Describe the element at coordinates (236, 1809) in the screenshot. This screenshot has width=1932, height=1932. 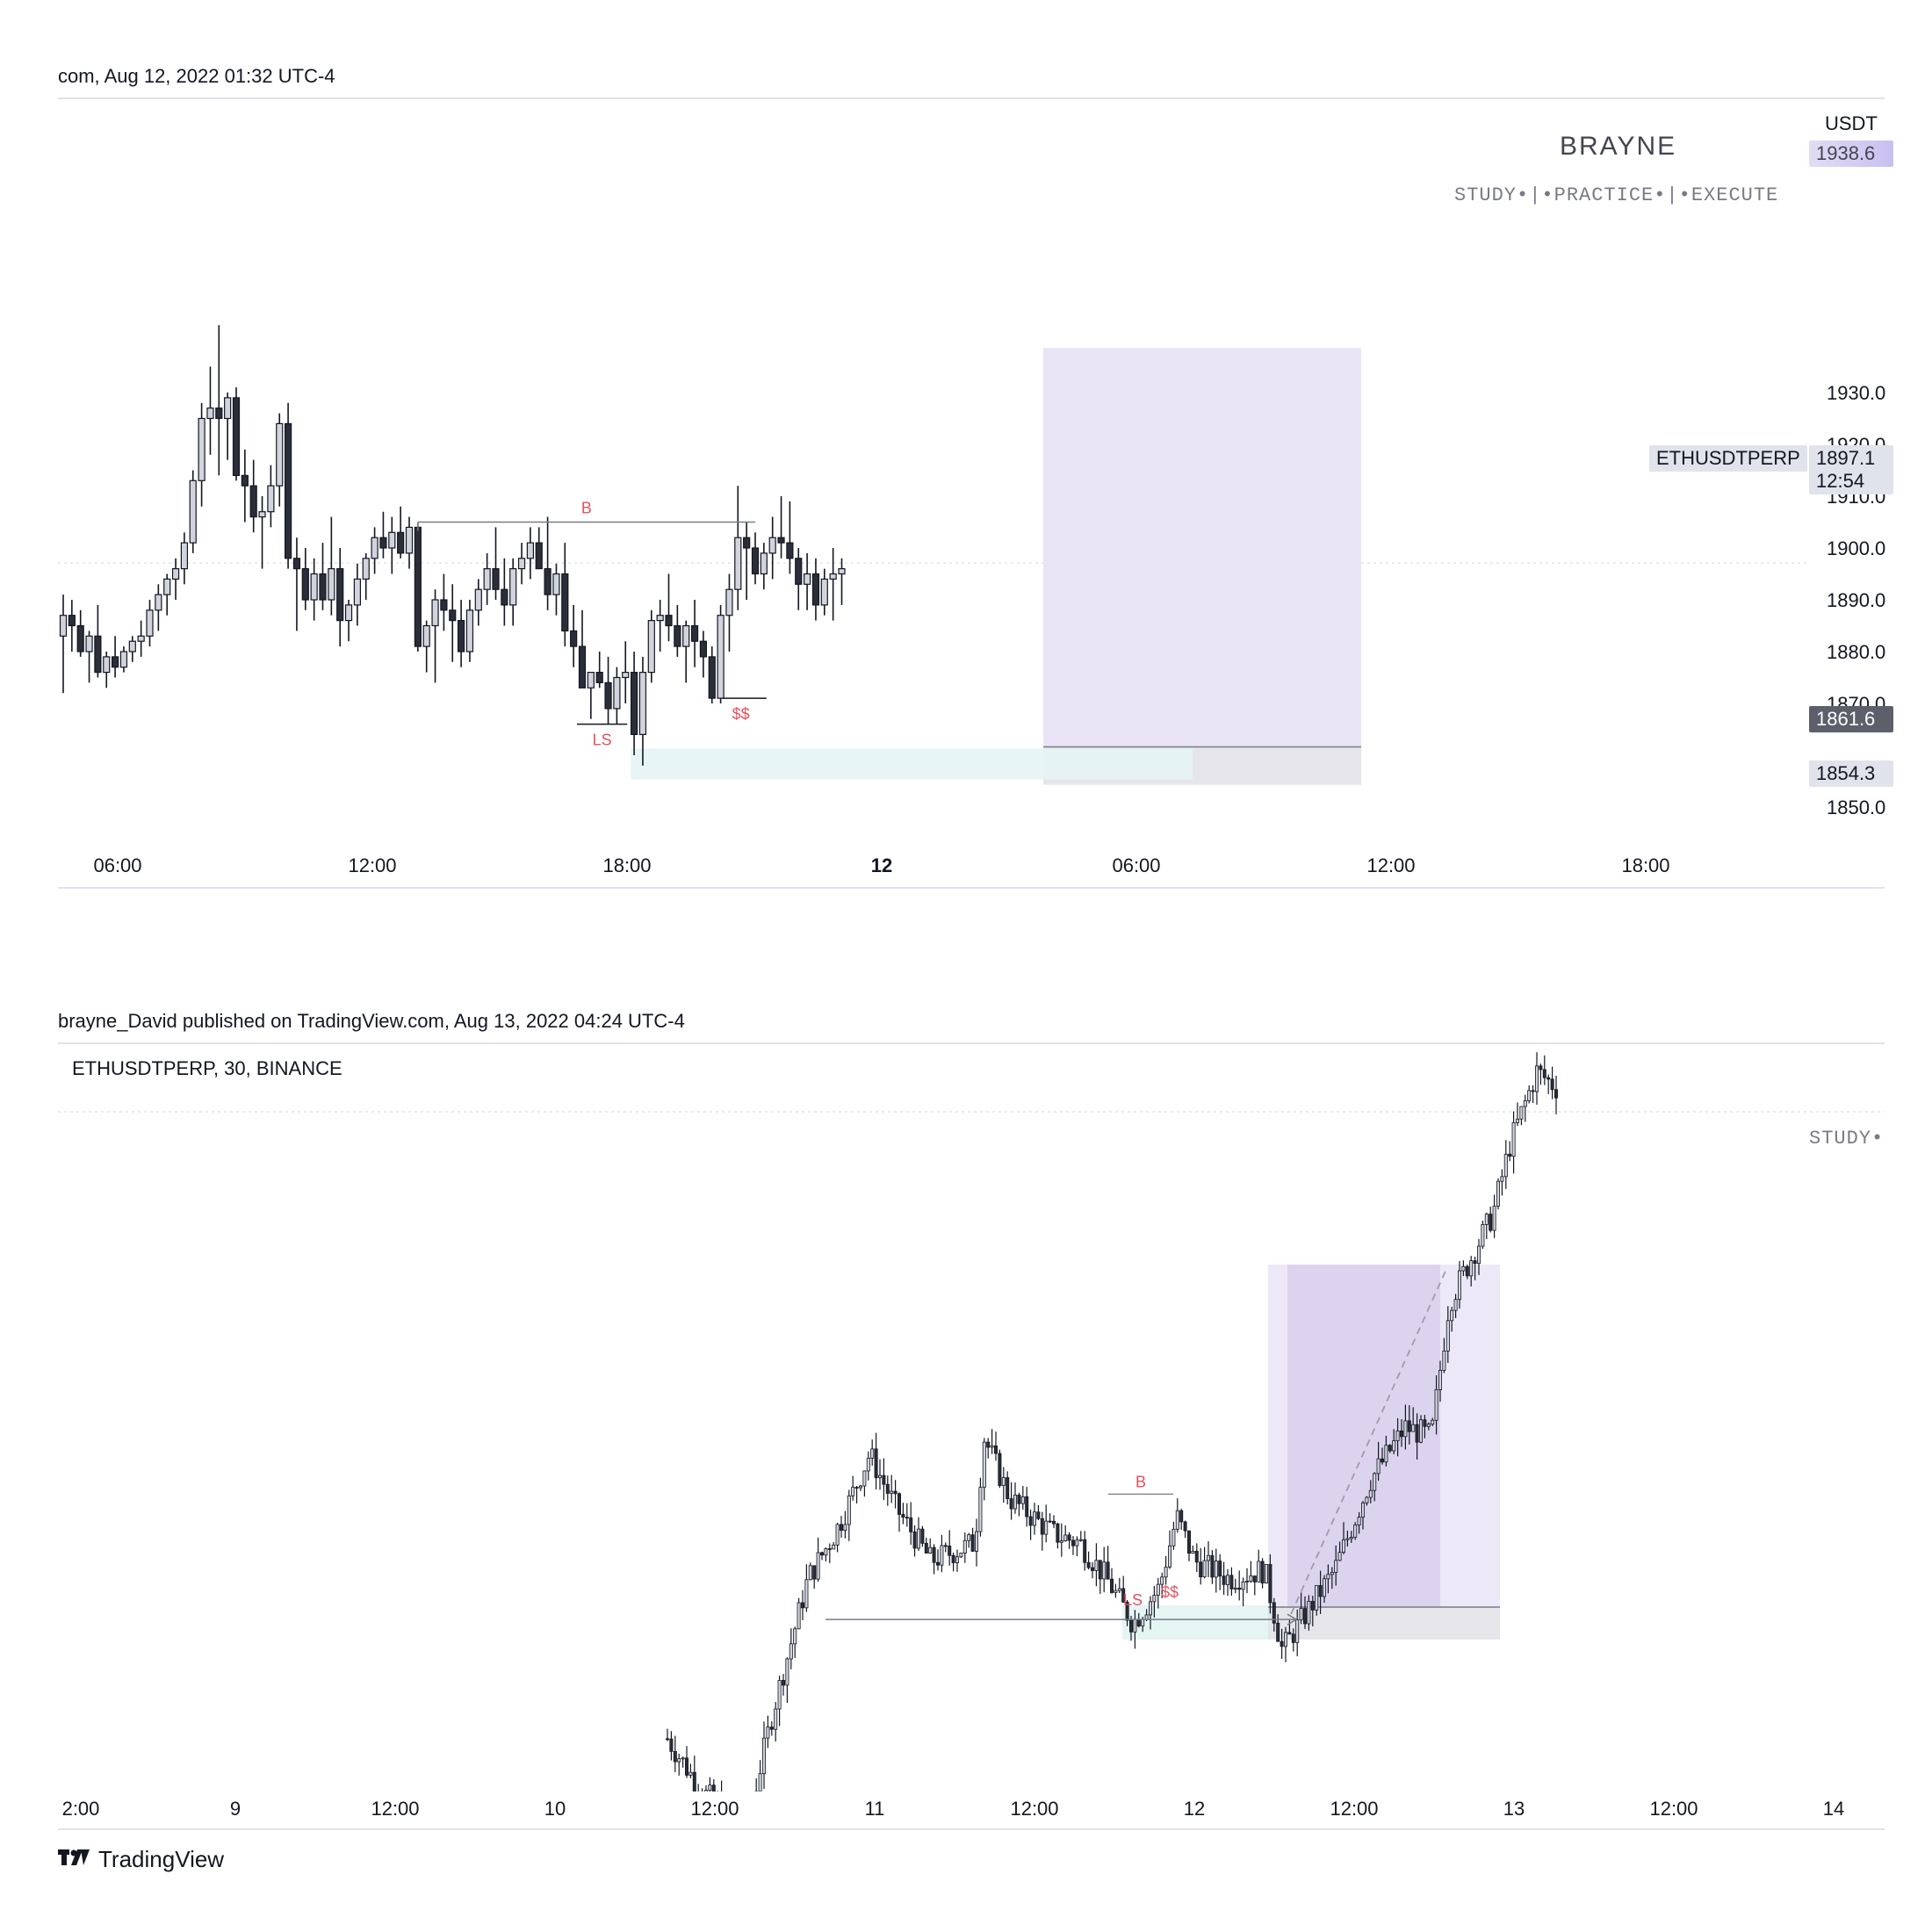
I see `time-tick: 9` at that location.